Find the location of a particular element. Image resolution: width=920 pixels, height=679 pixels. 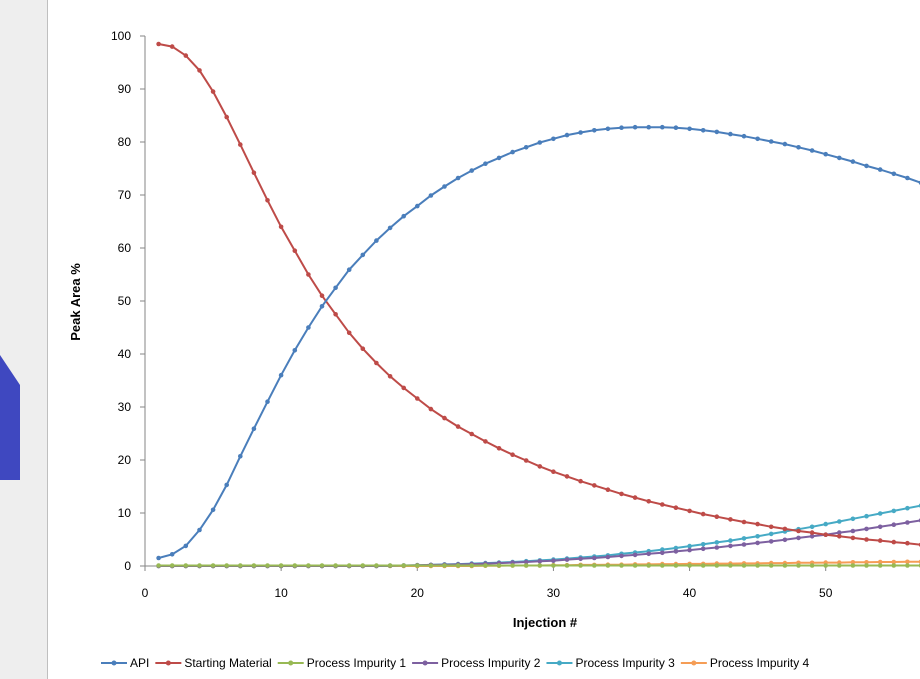

legend-item-api: API is located at coordinates (125, 663).